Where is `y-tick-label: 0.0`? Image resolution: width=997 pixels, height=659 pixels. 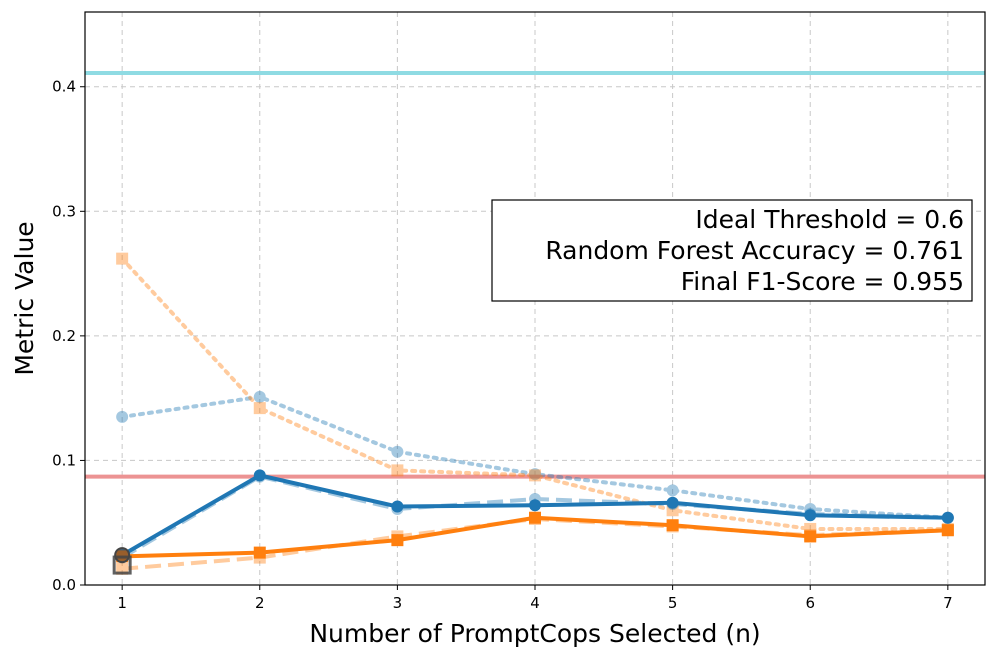
y-tick-label: 0.0 is located at coordinates (64, 585).